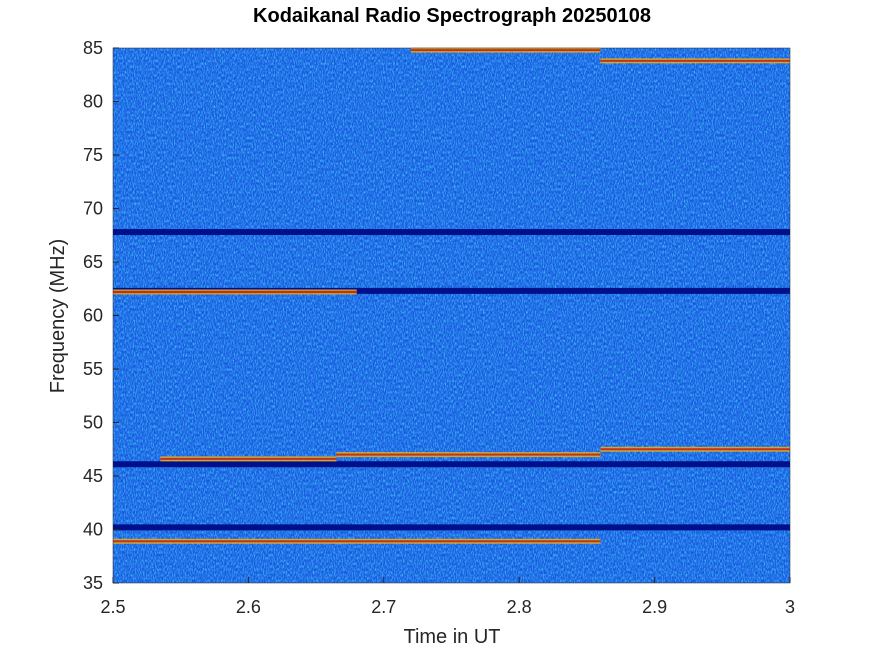 The height and width of the screenshot is (655, 874). I want to click on y-tick-label: 65, so click(93, 262).